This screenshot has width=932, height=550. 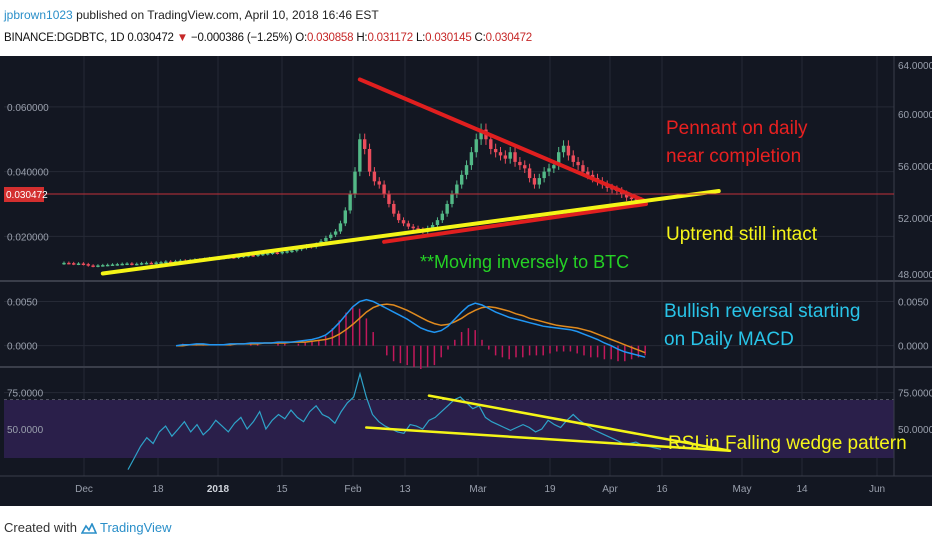 What do you see at coordinates (915, 115) in the screenshot?
I see `right-tick-label: 60.0000` at bounding box center [915, 115].